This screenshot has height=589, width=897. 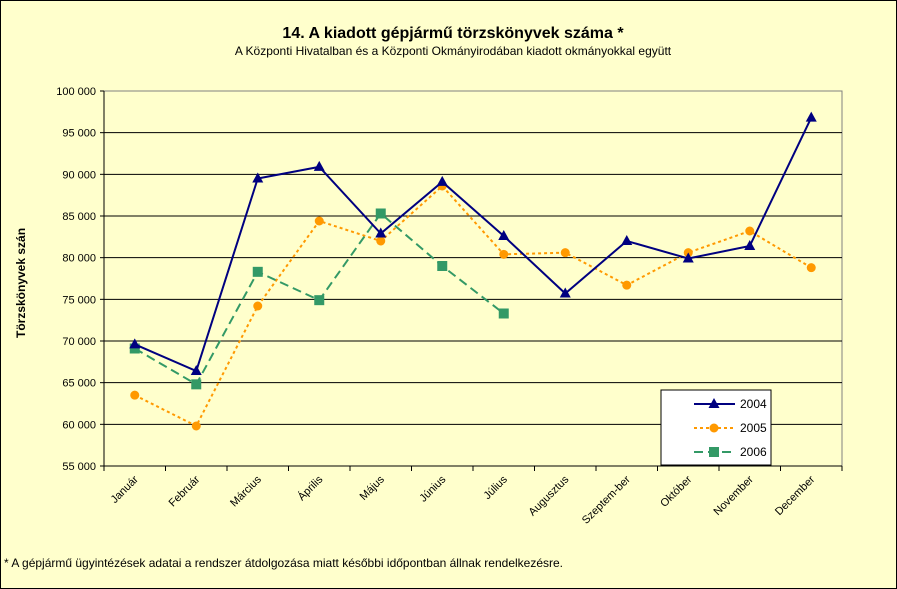 I want to click on x-tick-label: Január, so click(x=125, y=489).